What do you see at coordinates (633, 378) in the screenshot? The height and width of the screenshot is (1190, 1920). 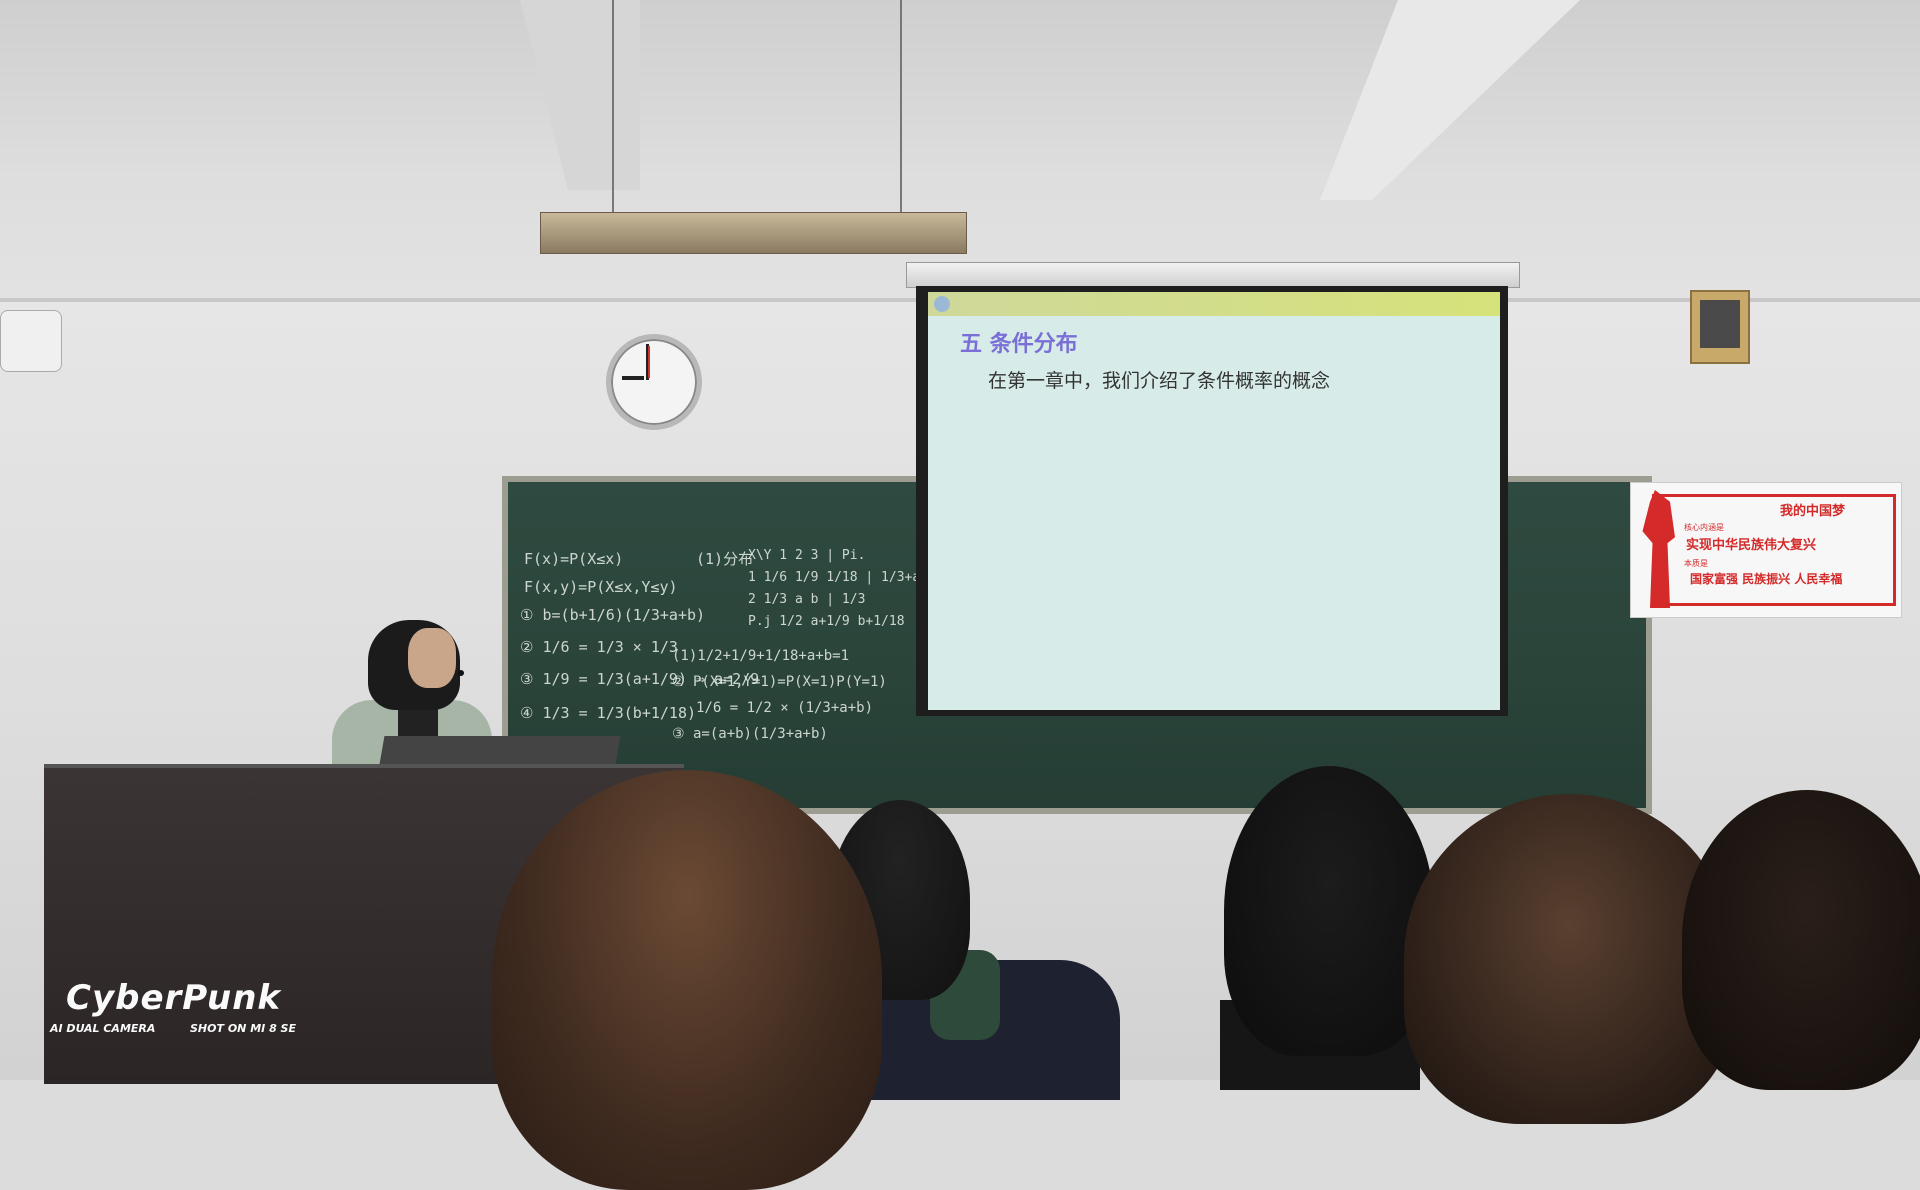 I see `clock-hour-hand` at bounding box center [633, 378].